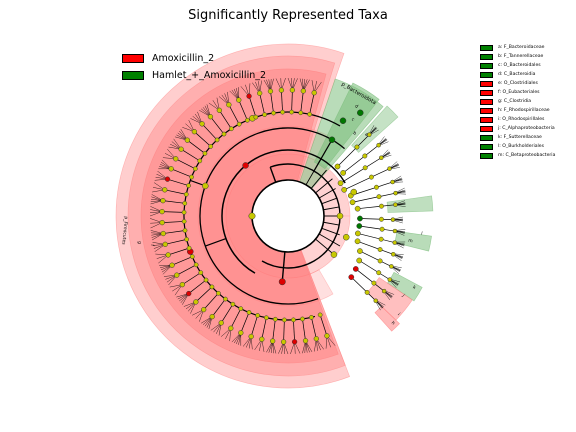  Describe the element at coordinates (517, 56) in the screenshot. I see `taxa-legend-item: b: F_Tannerellaceae` at that location.